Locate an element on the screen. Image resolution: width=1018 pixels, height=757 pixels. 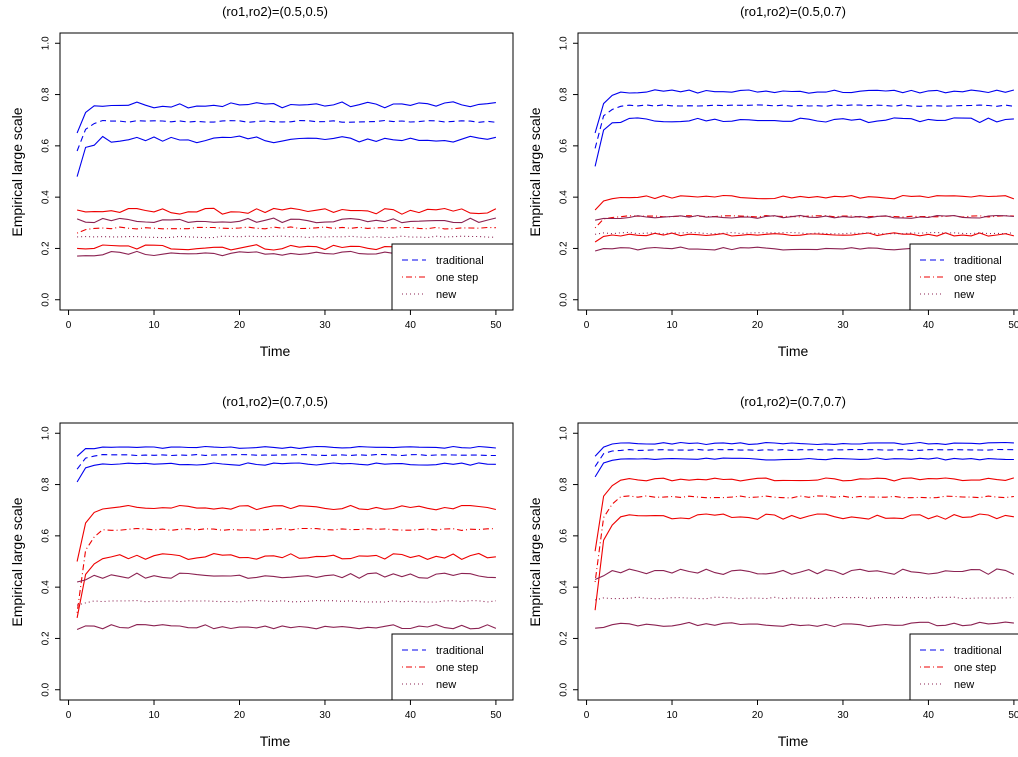
panel-title: (ro1,ro2)=(0.7,0.5) is located at coordinates (275, 401).